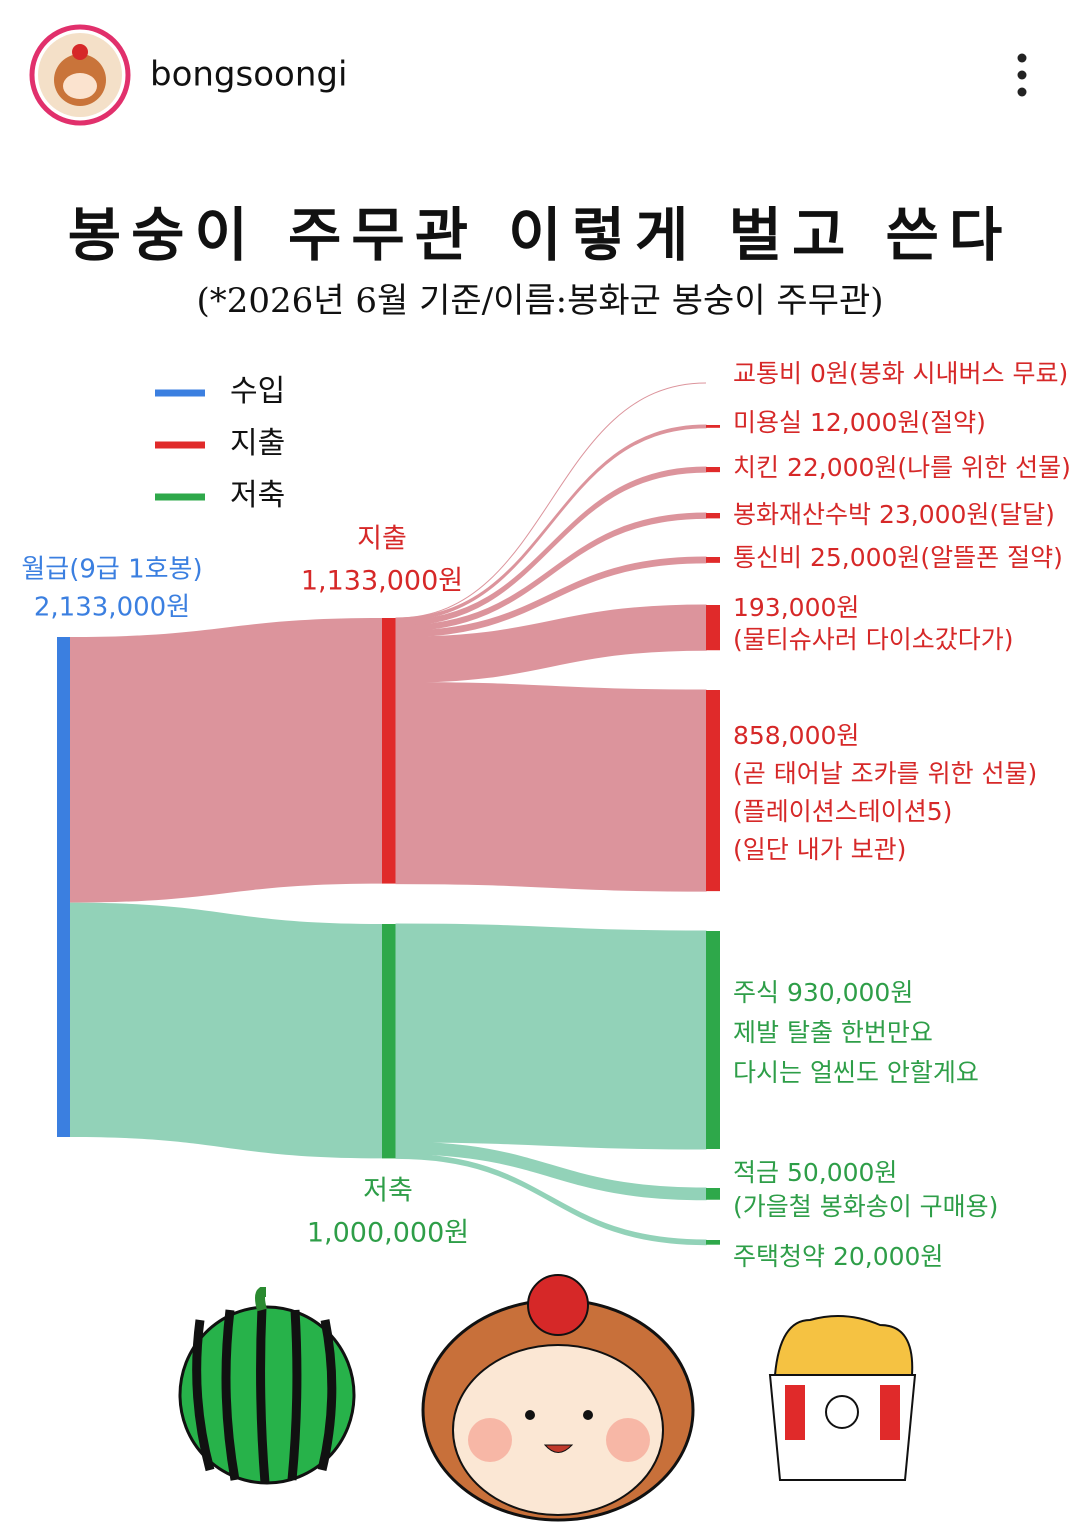 The image size is (1080, 1523). I want to click on node-label: (곧 태어날 조카를 위한 선물), so click(885, 773).